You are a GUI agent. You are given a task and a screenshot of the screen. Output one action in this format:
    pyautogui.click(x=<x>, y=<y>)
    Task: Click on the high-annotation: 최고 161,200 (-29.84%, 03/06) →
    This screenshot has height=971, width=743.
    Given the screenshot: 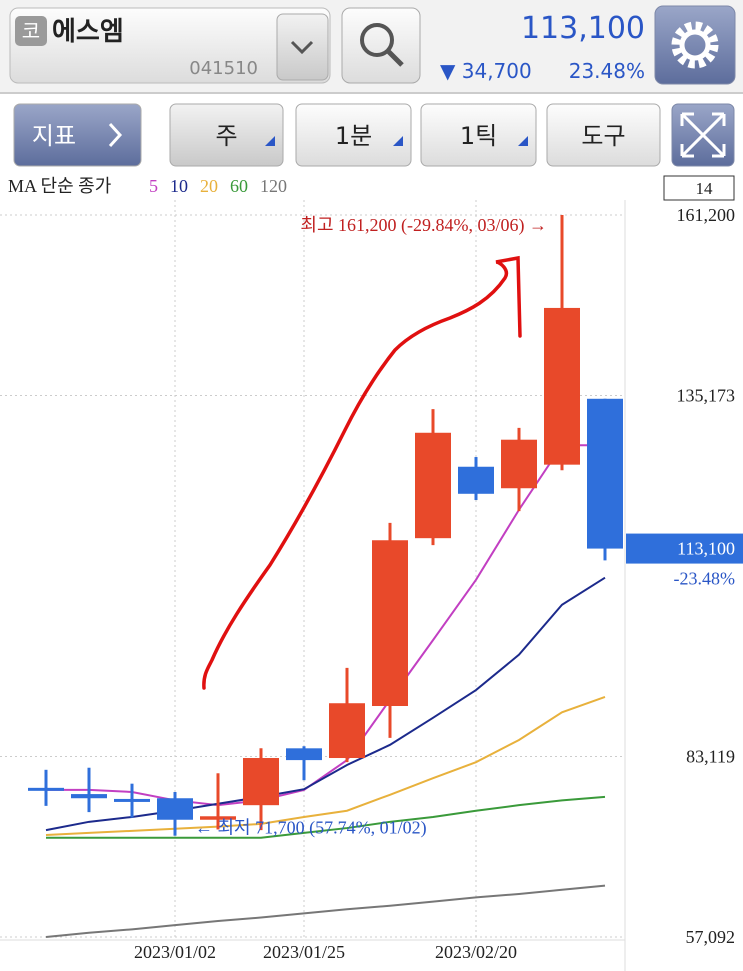 What is the action you would take?
    pyautogui.click(x=423, y=225)
    